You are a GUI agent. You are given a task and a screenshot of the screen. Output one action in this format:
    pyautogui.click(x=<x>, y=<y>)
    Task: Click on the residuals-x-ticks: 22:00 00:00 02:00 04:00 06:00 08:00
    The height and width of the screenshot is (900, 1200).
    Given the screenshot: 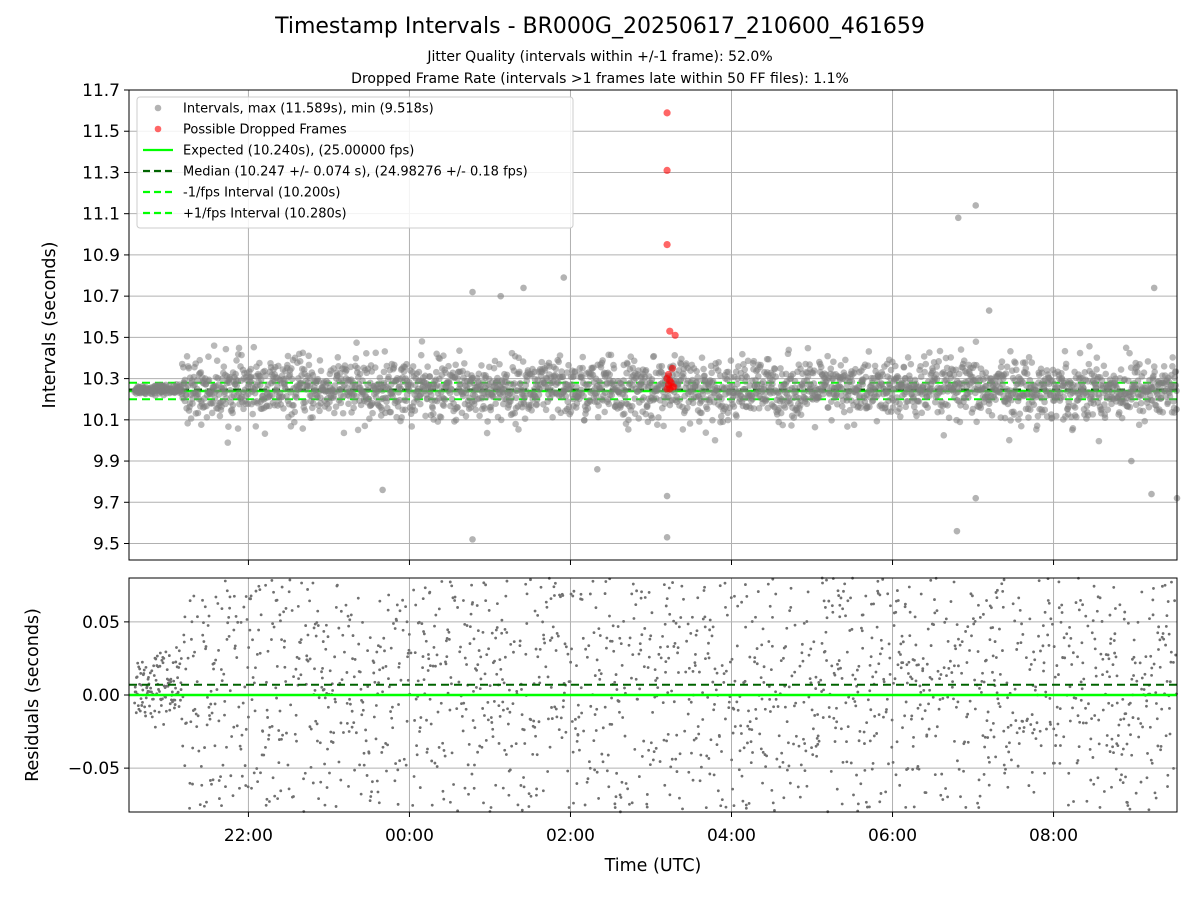 What is the action you would take?
    pyautogui.click(x=651, y=829)
    